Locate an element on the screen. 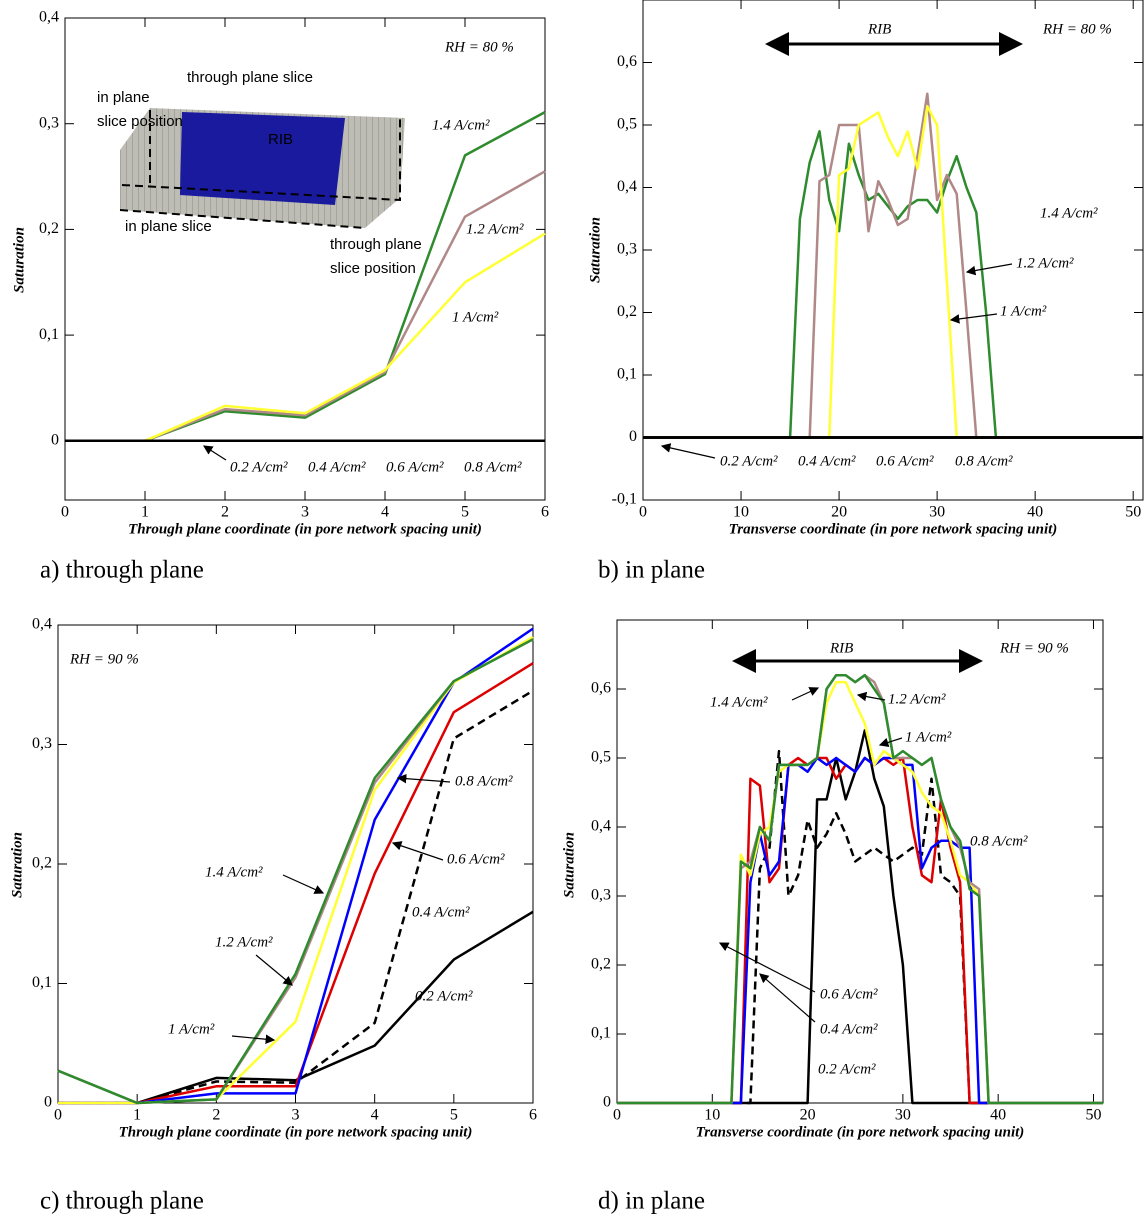  caption: b) in plane is located at coordinates (651, 570).